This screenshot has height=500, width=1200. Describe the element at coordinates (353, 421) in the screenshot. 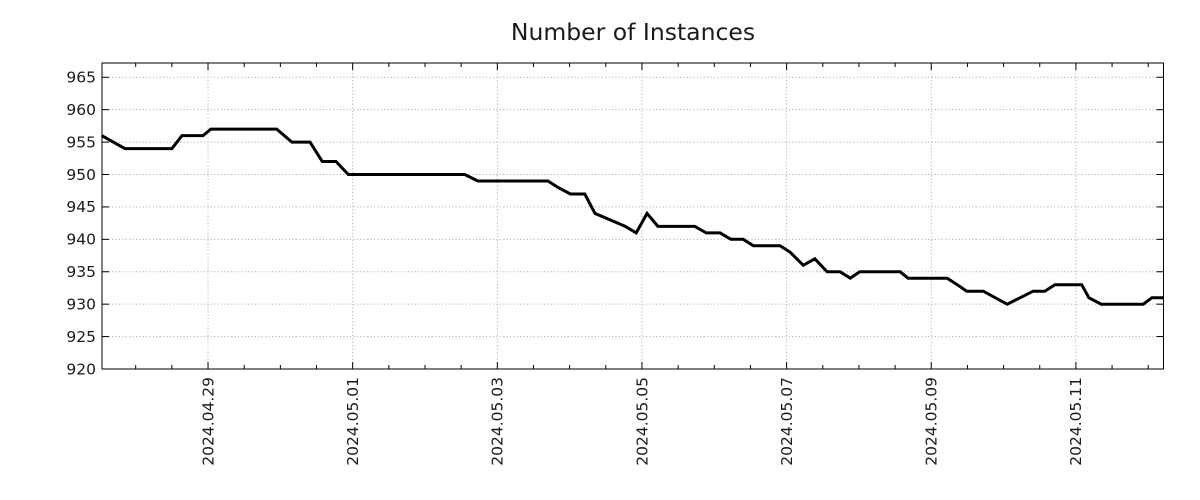

I see `x-tick-label: 2024.05.01` at that location.